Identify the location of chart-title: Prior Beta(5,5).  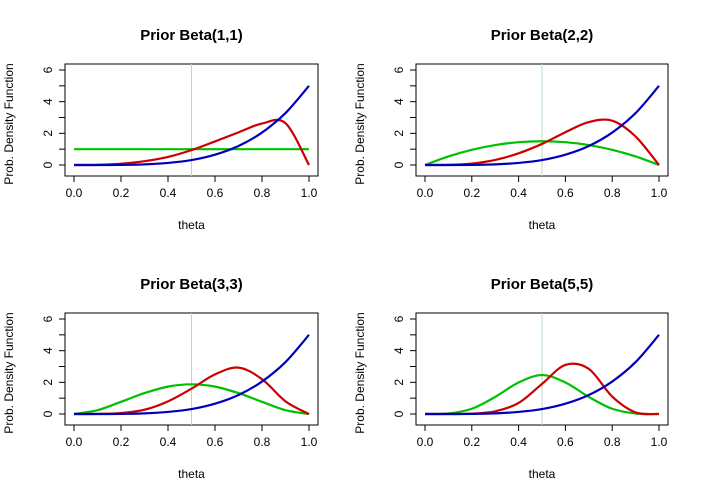
(542, 284).